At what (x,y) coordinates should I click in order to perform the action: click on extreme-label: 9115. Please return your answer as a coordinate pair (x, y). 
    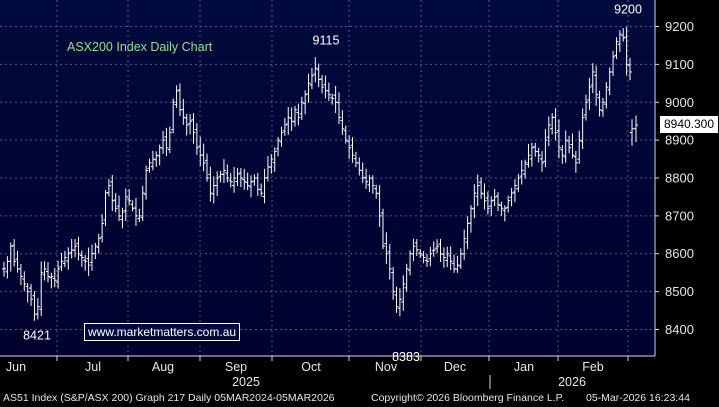
    Looking at the image, I should click on (326, 41).